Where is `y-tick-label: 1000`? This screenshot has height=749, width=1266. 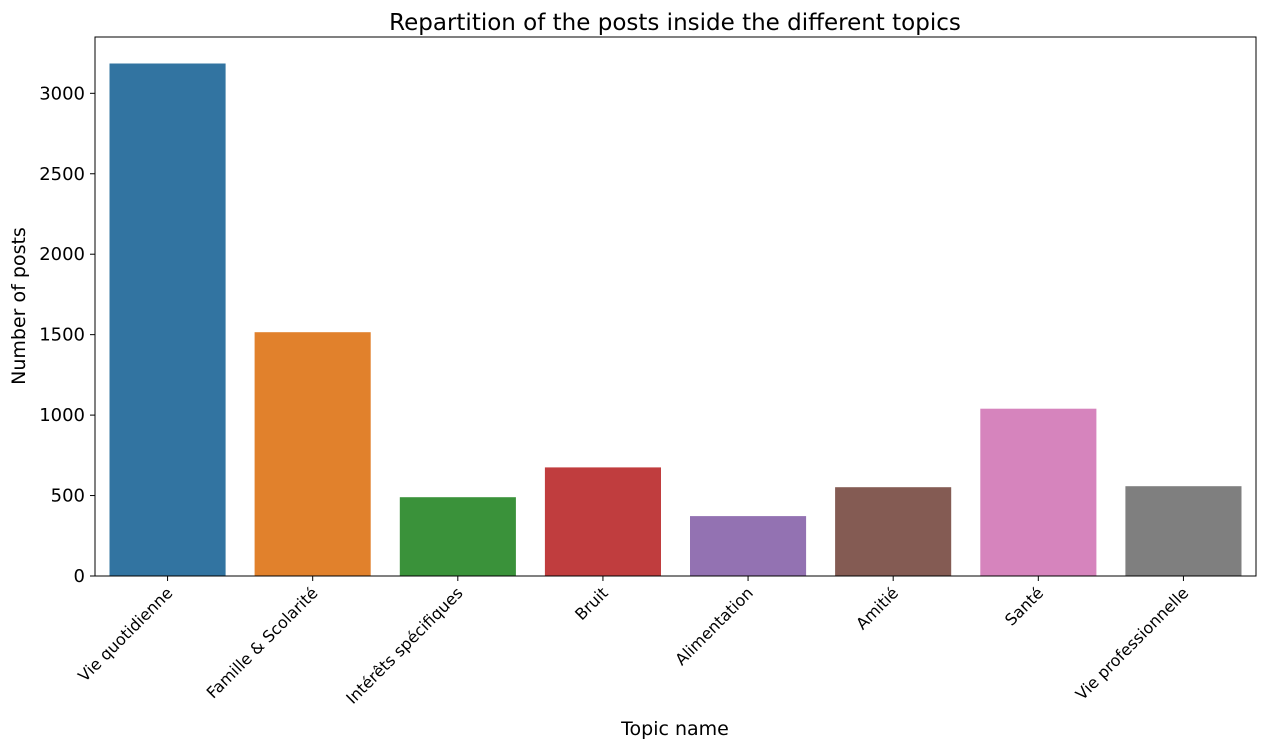 y-tick-label: 1000 is located at coordinates (62, 415).